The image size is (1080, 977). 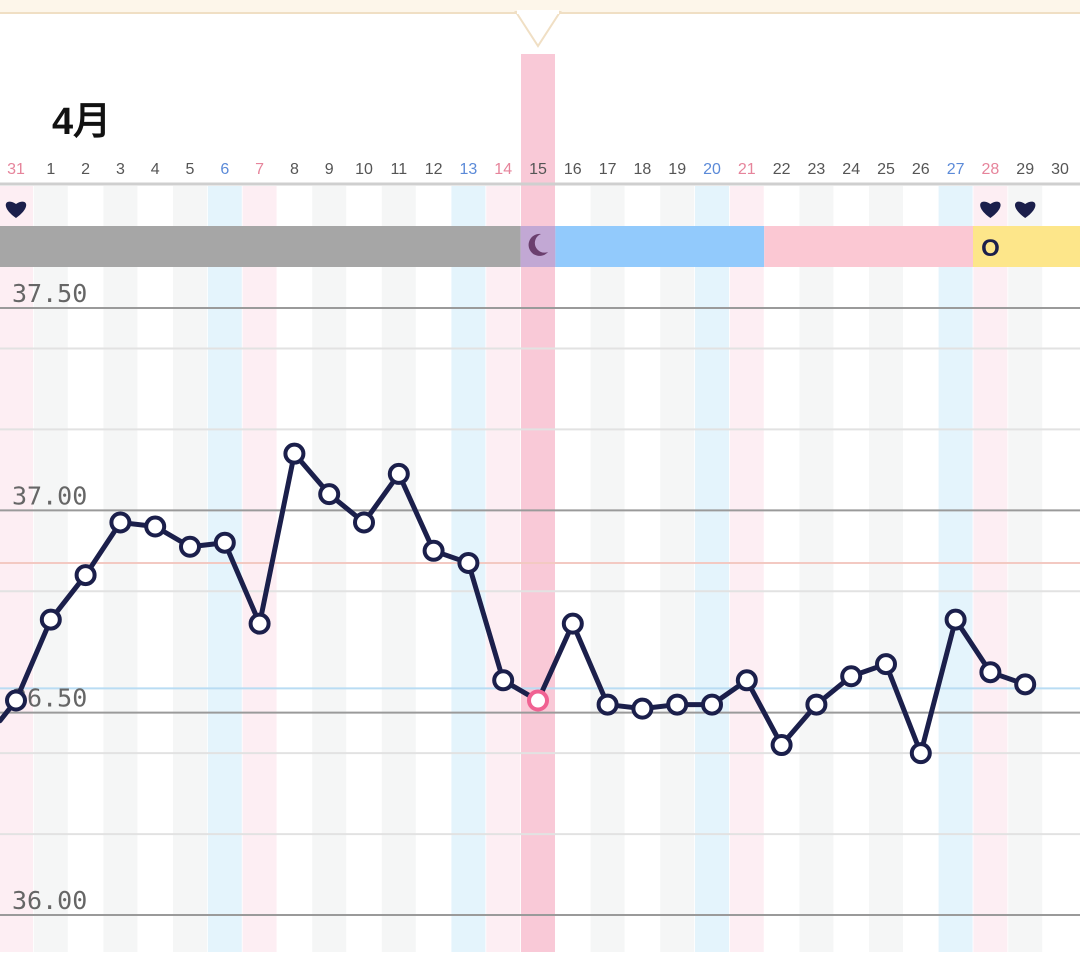 What do you see at coordinates (538, 12) in the screenshot?
I see `pointer-caret-gap` at bounding box center [538, 12].